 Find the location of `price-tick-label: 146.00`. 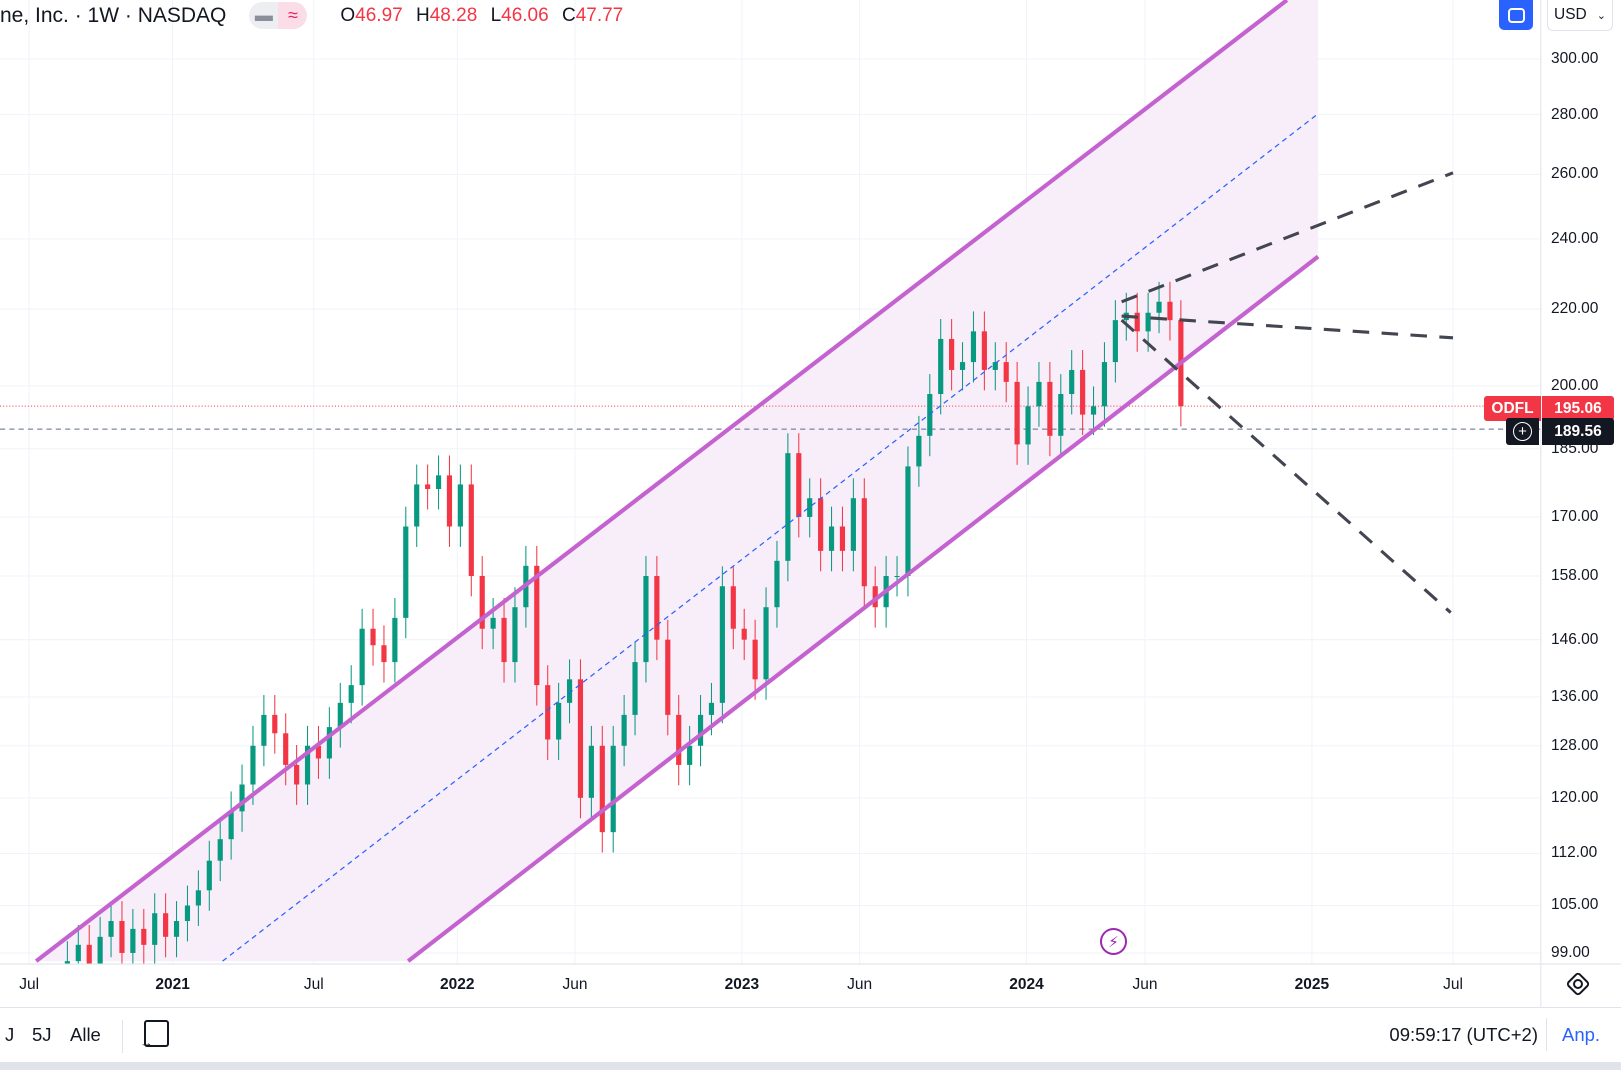

price-tick-label: 146.00 is located at coordinates (1575, 639).